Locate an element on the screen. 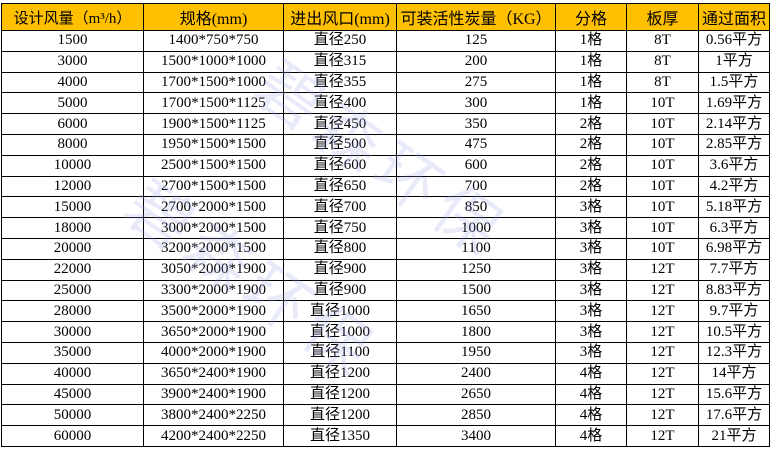 This screenshot has width=771, height=451. table-cell: 5000 is located at coordinates (72, 103).